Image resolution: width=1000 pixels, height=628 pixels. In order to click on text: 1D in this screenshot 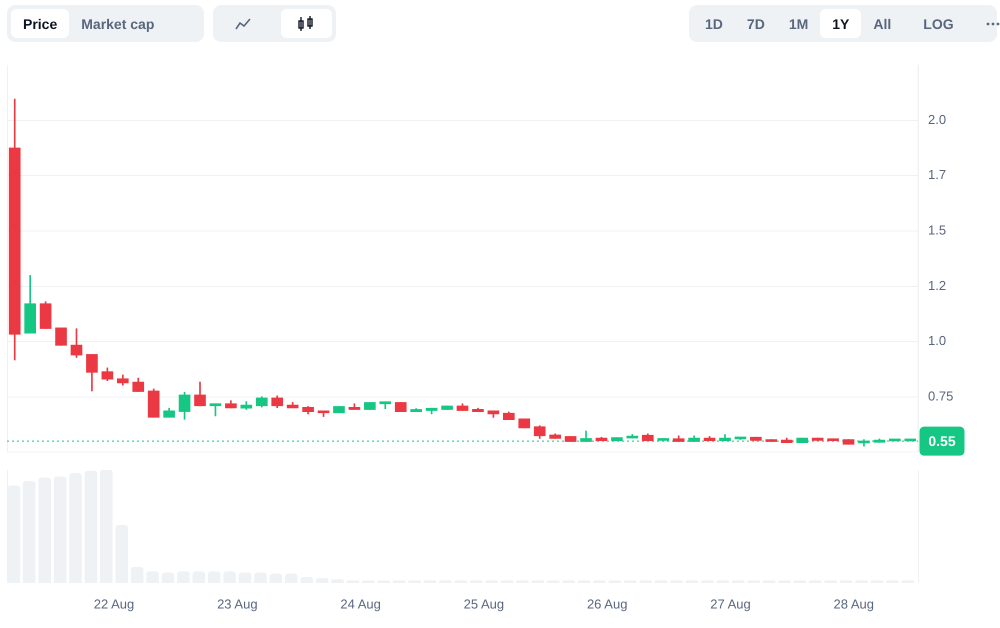, I will do `click(714, 24)`.